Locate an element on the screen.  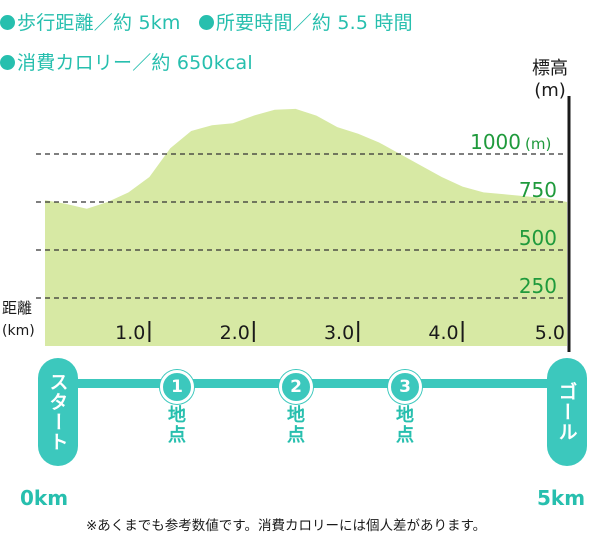
point-1-marker: 1 is located at coordinates (177, 387).